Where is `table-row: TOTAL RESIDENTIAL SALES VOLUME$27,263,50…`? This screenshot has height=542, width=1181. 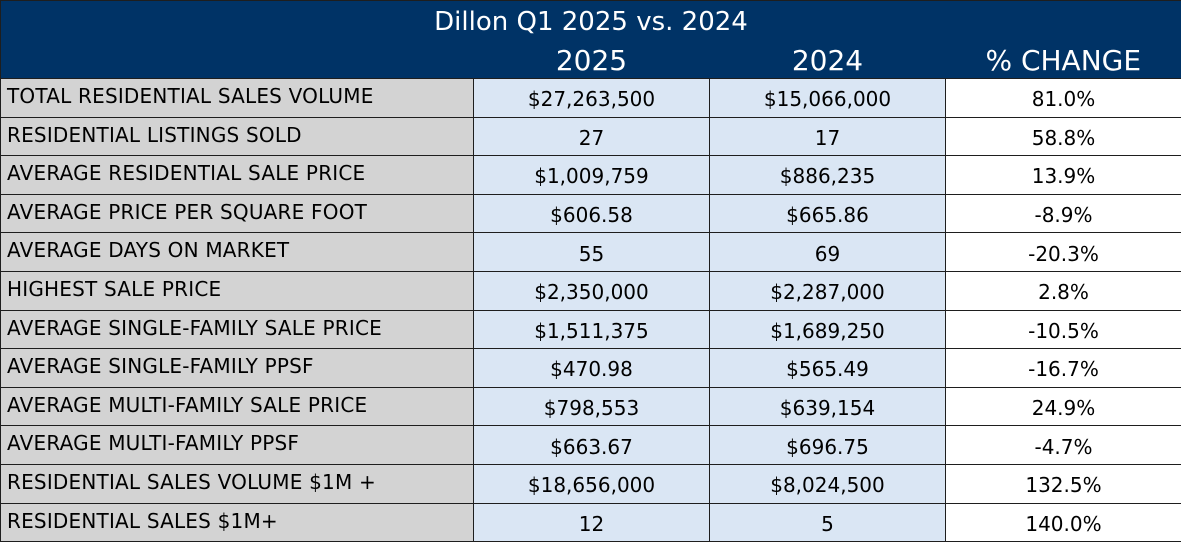
table-row: TOTAL RESIDENTIAL SALES VOLUME$27,263,50… is located at coordinates (591, 98).